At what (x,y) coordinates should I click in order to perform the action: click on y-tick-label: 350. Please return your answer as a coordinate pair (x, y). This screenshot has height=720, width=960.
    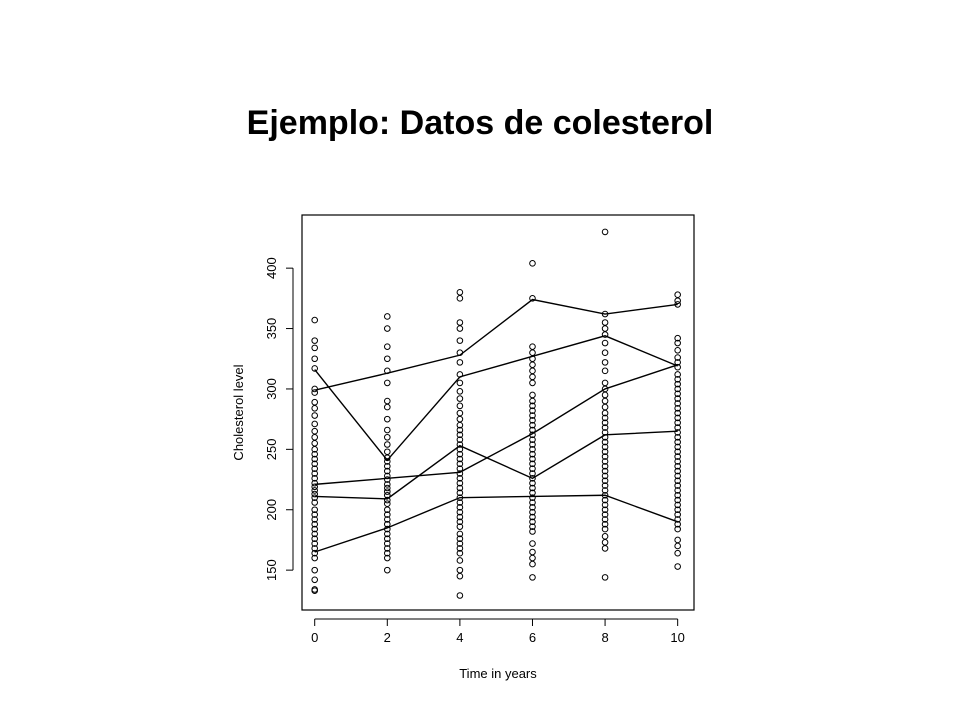
    Looking at the image, I should click on (271, 329).